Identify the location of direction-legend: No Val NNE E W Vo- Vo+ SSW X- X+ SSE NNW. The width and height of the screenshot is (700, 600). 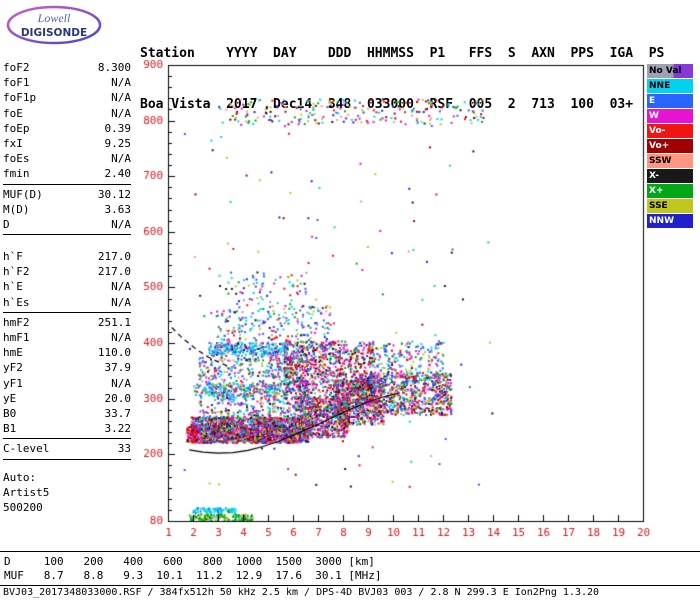
(670, 146).